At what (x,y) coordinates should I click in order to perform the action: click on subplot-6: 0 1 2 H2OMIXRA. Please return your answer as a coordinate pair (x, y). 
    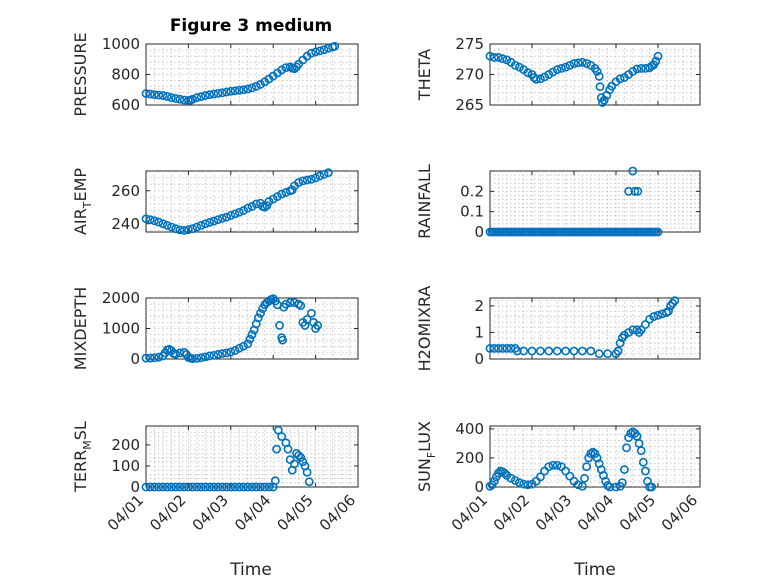
    Looking at the image, I should click on (558, 328).